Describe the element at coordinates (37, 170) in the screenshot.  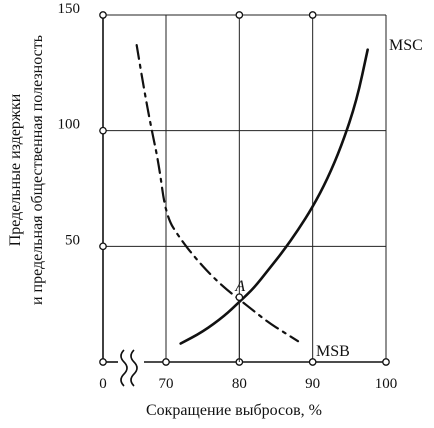
I see `y-axis-label-line-2: и предельная общественная полезность` at that location.